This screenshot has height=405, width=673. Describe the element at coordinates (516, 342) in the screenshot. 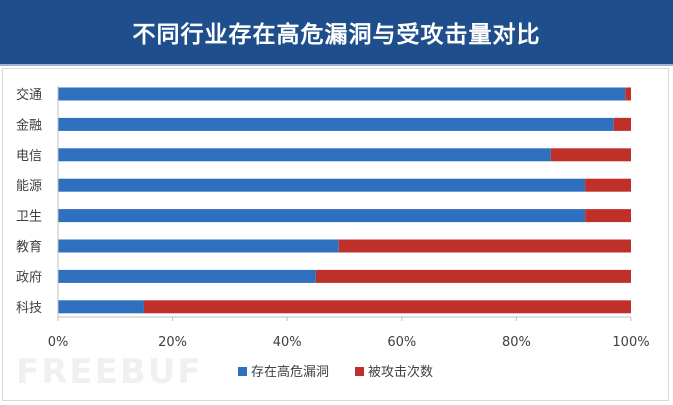

I see `x-tick-label: 80%` at that location.